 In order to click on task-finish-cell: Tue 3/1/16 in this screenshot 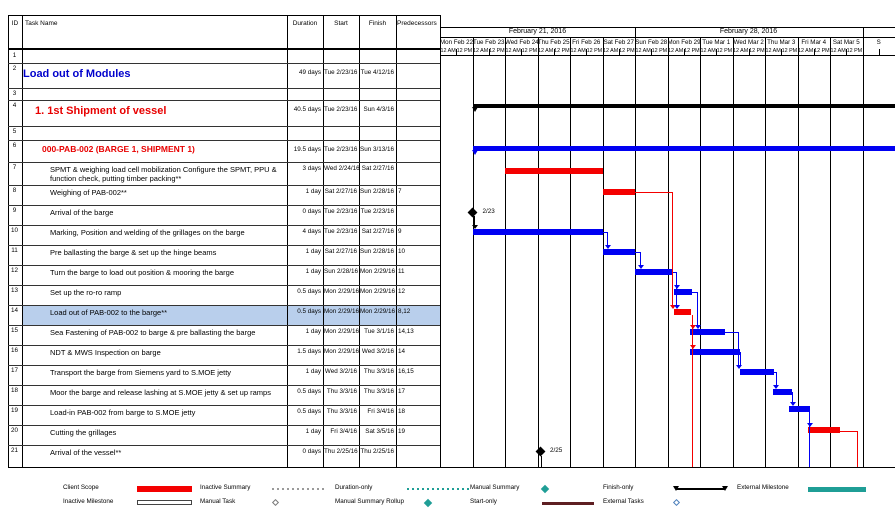, I will do `click(379, 331)`.